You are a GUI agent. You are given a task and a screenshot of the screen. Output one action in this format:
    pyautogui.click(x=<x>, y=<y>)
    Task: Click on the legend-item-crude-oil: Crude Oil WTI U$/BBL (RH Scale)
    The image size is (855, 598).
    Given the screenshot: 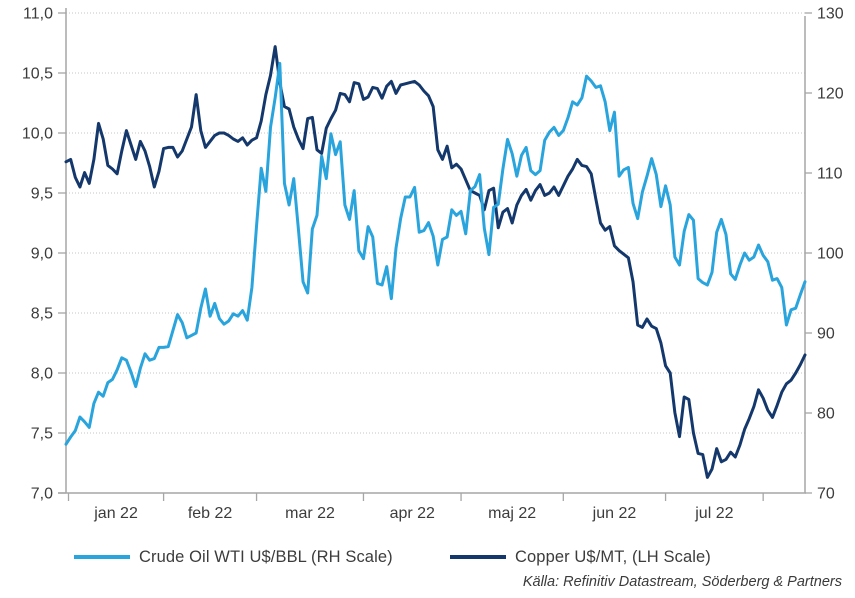 What is the action you would take?
    pyautogui.click(x=233, y=557)
    